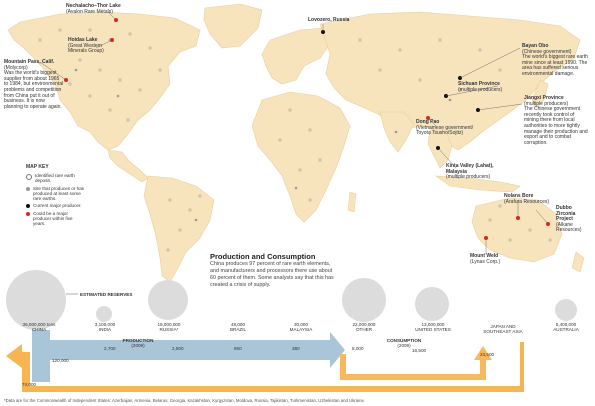 The height and width of the screenshot is (406, 595). I want to click on label-dubbo: Dubbo Zirconia Project (Alkane Resources), so click(569, 219).